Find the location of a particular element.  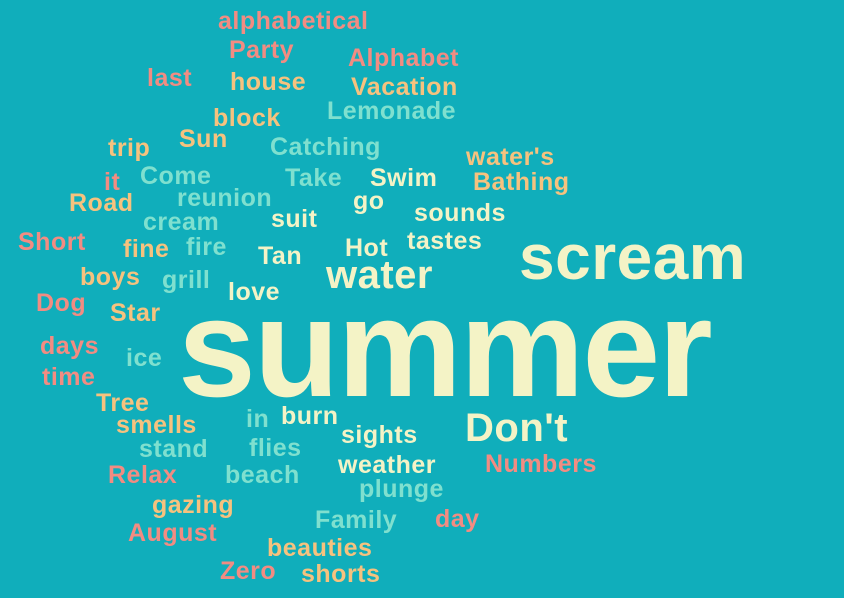

word-scream: scream is located at coordinates (633, 257).